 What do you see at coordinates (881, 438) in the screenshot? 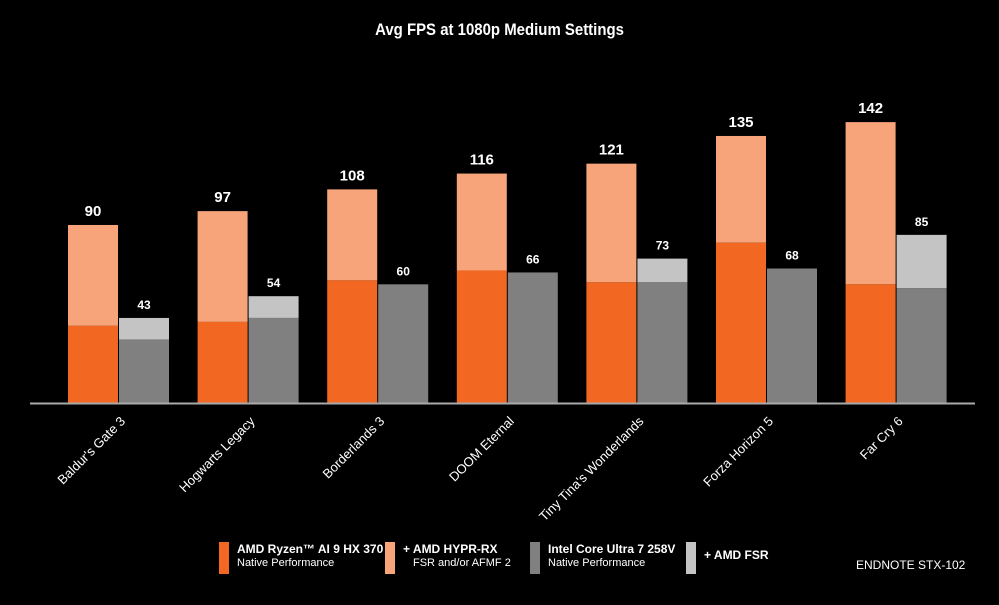
I see `category-label: Far Cry 6` at bounding box center [881, 438].